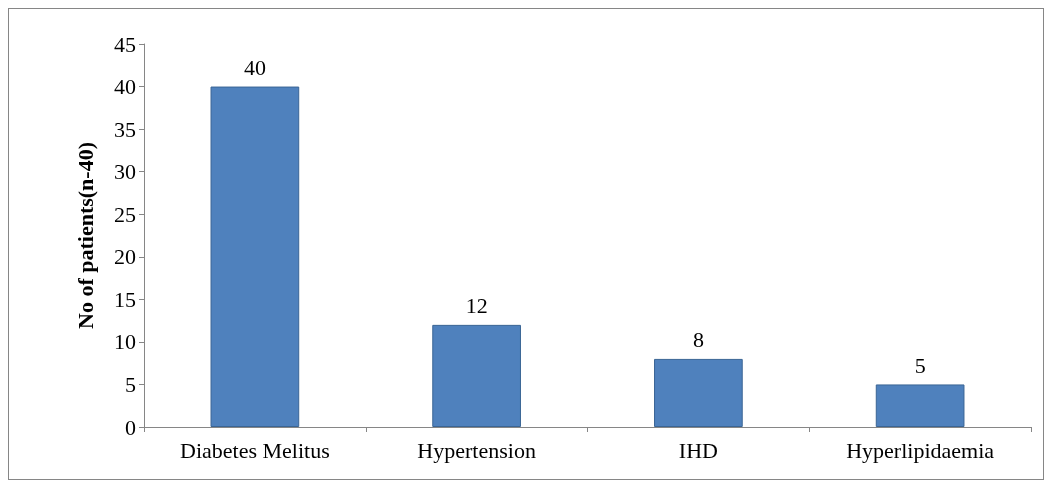 The width and height of the screenshot is (1054, 490). What do you see at coordinates (255, 450) in the screenshot?
I see `x-tick-label: Diabetes Melitus` at bounding box center [255, 450].